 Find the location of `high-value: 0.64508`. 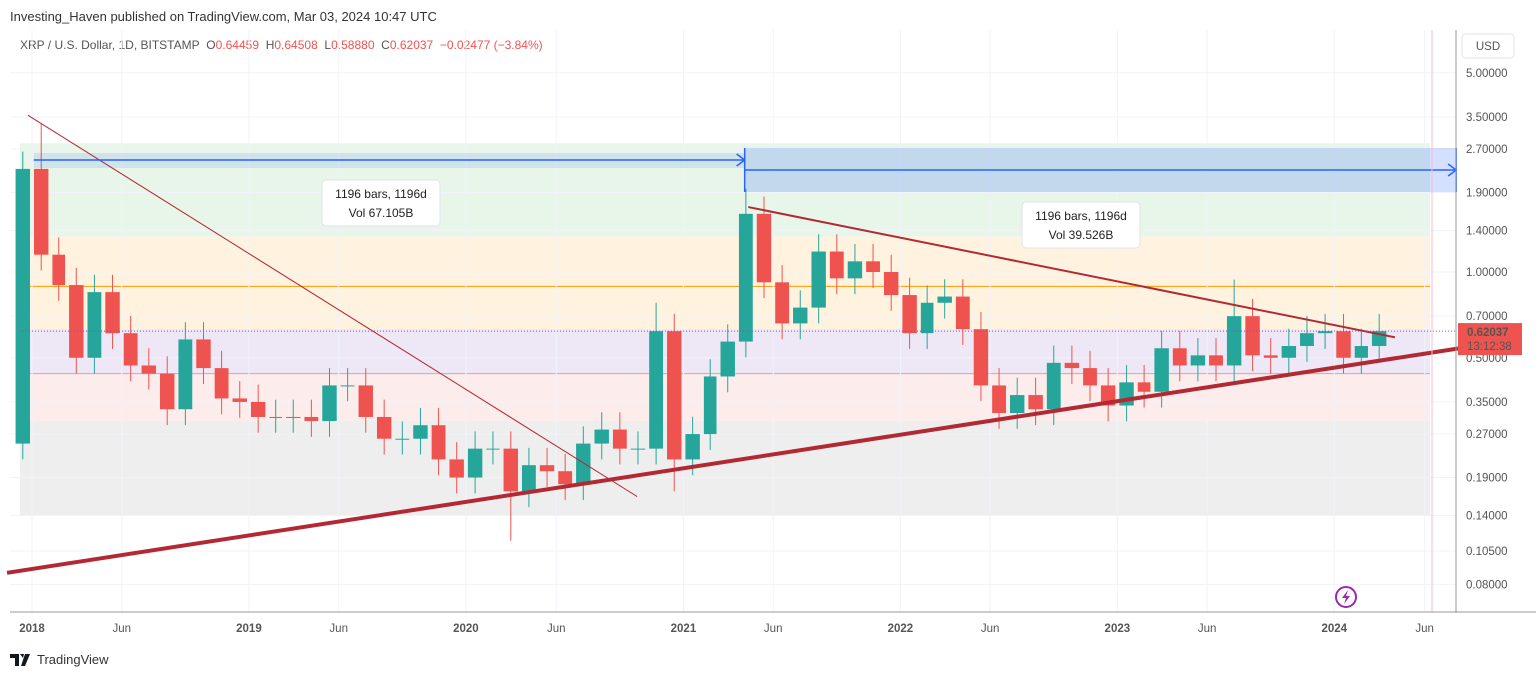

high-value: 0.64508 is located at coordinates (296, 45).